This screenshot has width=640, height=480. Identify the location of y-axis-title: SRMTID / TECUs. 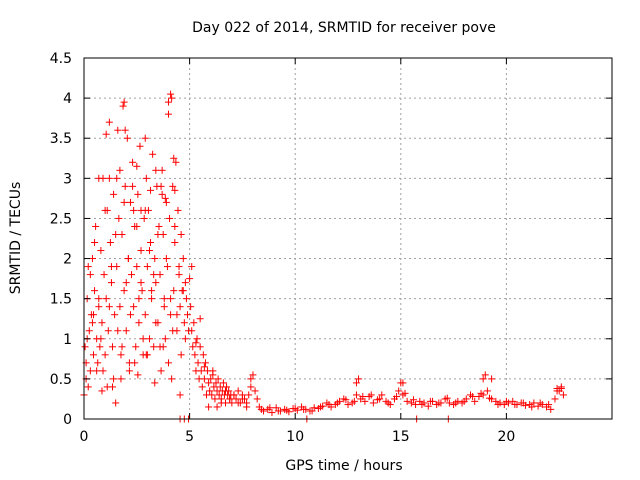
(16, 238).